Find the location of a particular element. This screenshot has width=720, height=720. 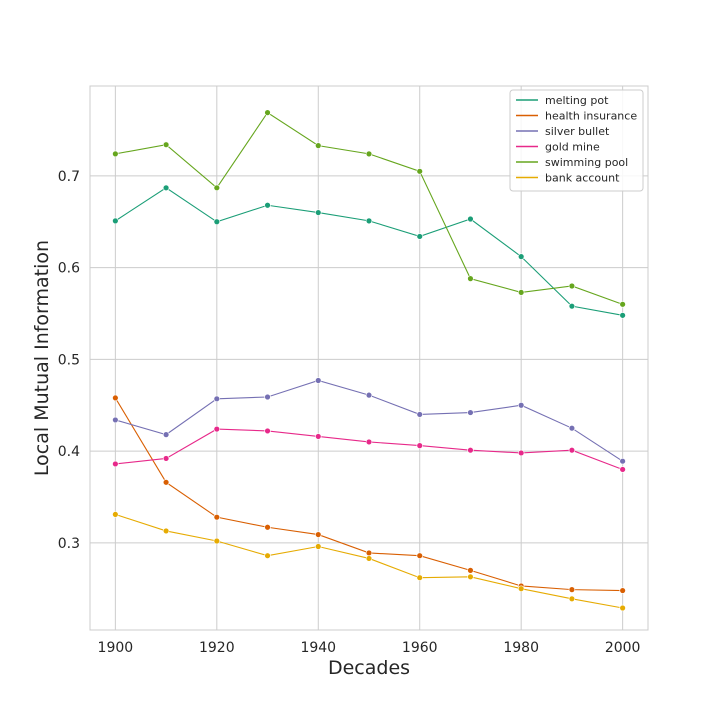

y-tick-label: 0.4 is located at coordinates (69, 452).